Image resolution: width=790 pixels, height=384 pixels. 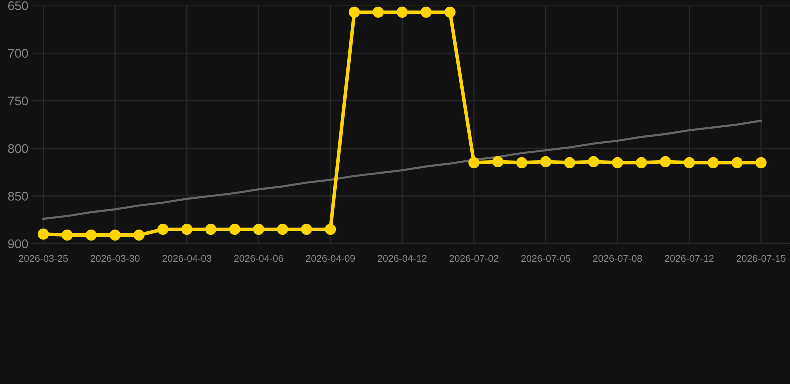 I want to click on x-tick-label: 2026-07-12, so click(x=689, y=258).